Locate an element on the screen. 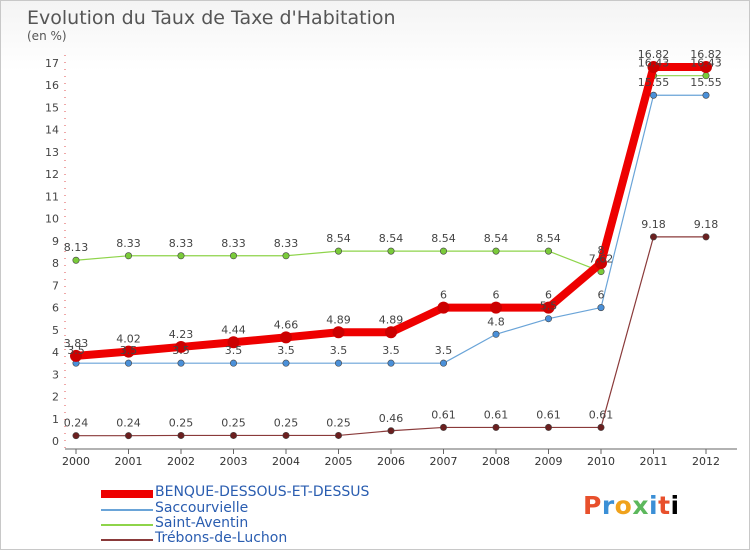  y-tick-label: 5 is located at coordinates (55, 330).